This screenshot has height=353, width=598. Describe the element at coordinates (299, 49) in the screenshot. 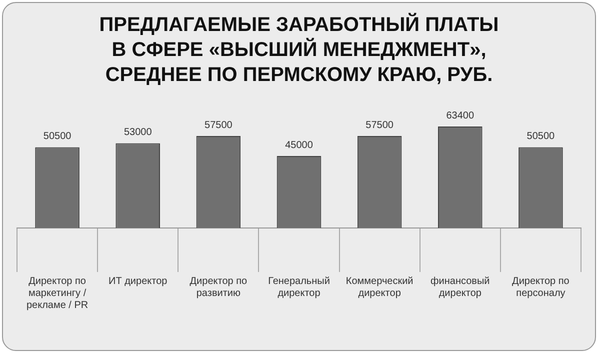

I see `chart-title: ПРЕДЛАГАЕМЫЕ ЗАРАБОТНЫЙ ПЛАТЫ В СФЕРЕ «ВЫСШИЙ МЕНЕДЖМЕНТ», СРЕДНЕЕ ПО ПЕРМСКОМУ КРАЮ, РУБ.` at that location.